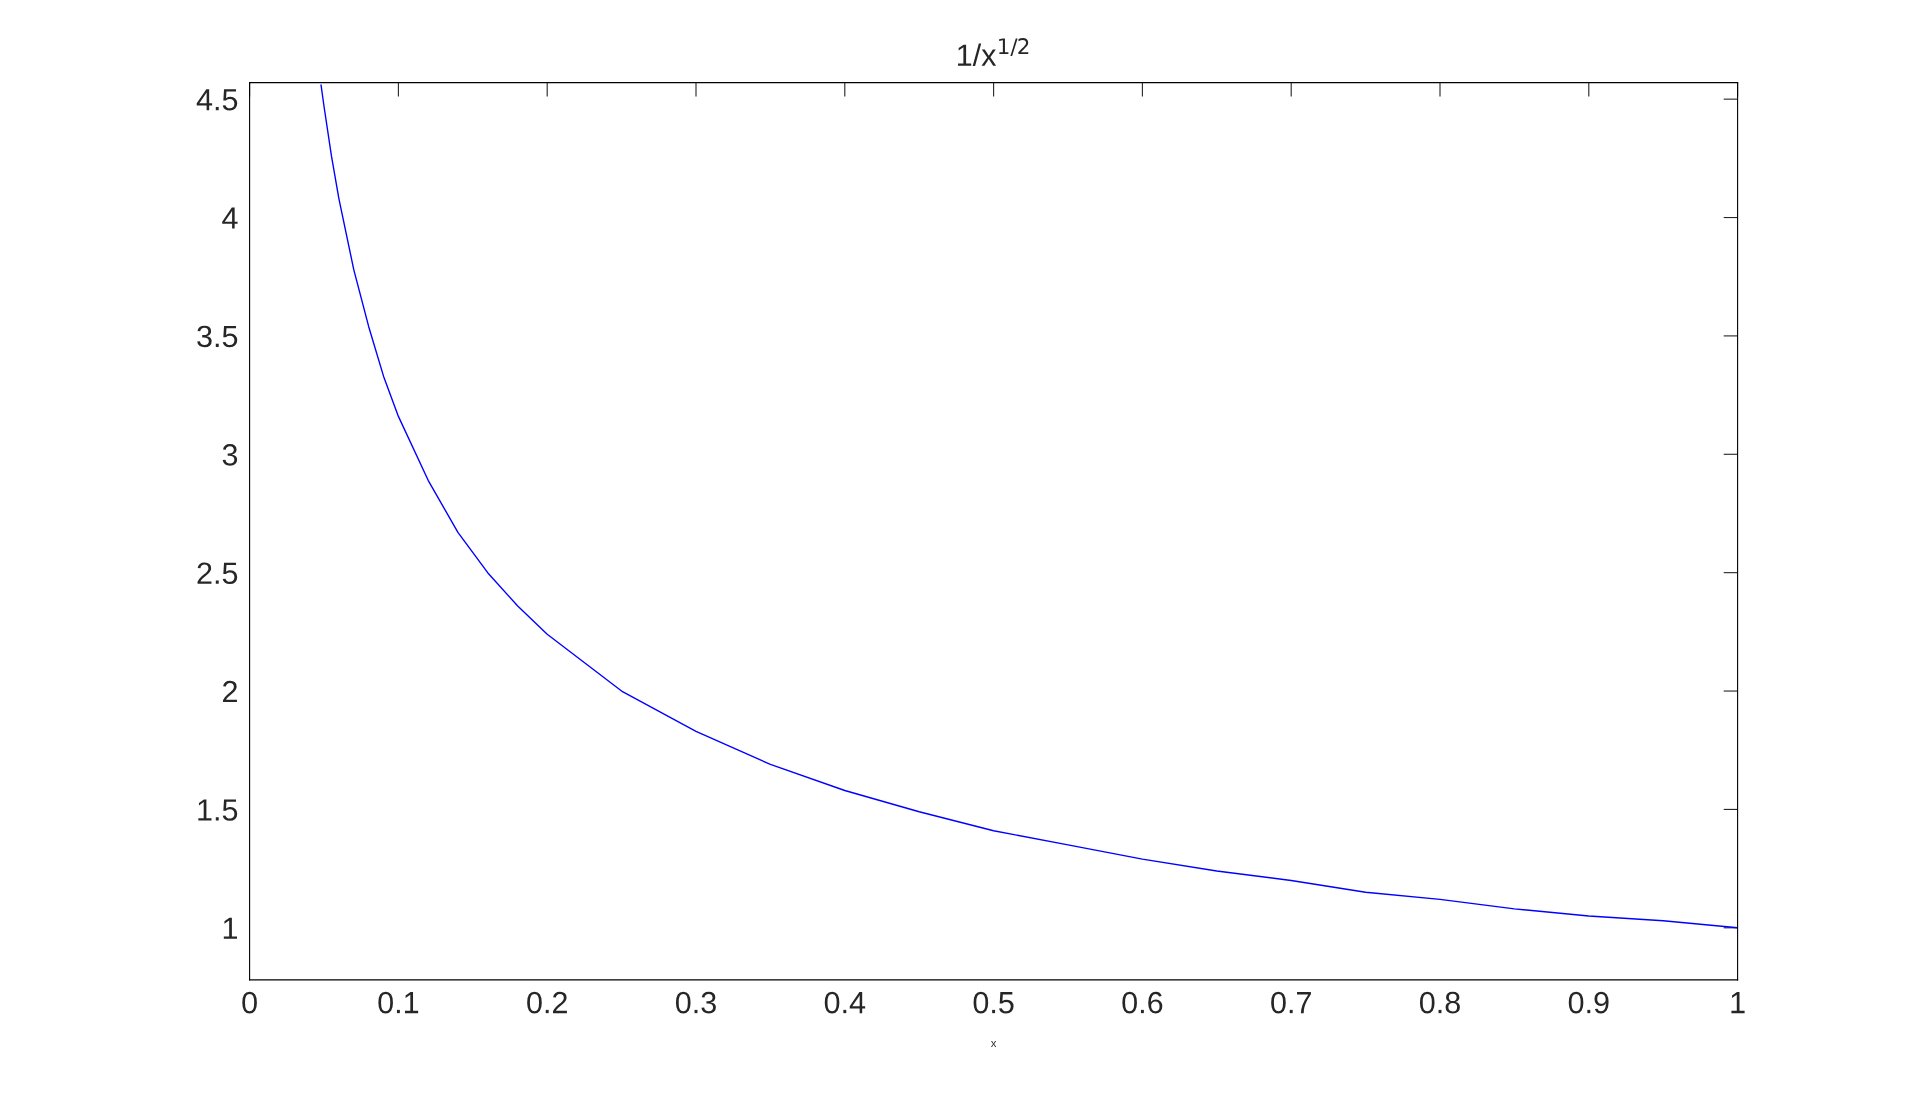 The height and width of the screenshot is (1101, 1920). Describe the element at coordinates (217, 573) in the screenshot. I see `y-tick-label: 2.5` at that location.